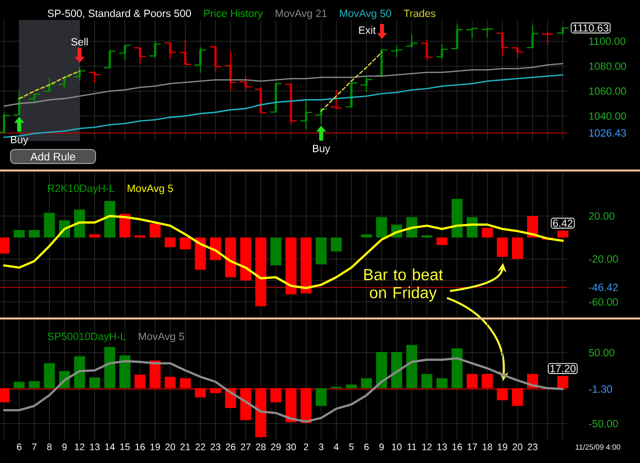 This screenshot has width=640, height=463. What do you see at coordinates (351, 447) in the screenshot?
I see `x-tick-label: 5` at bounding box center [351, 447].